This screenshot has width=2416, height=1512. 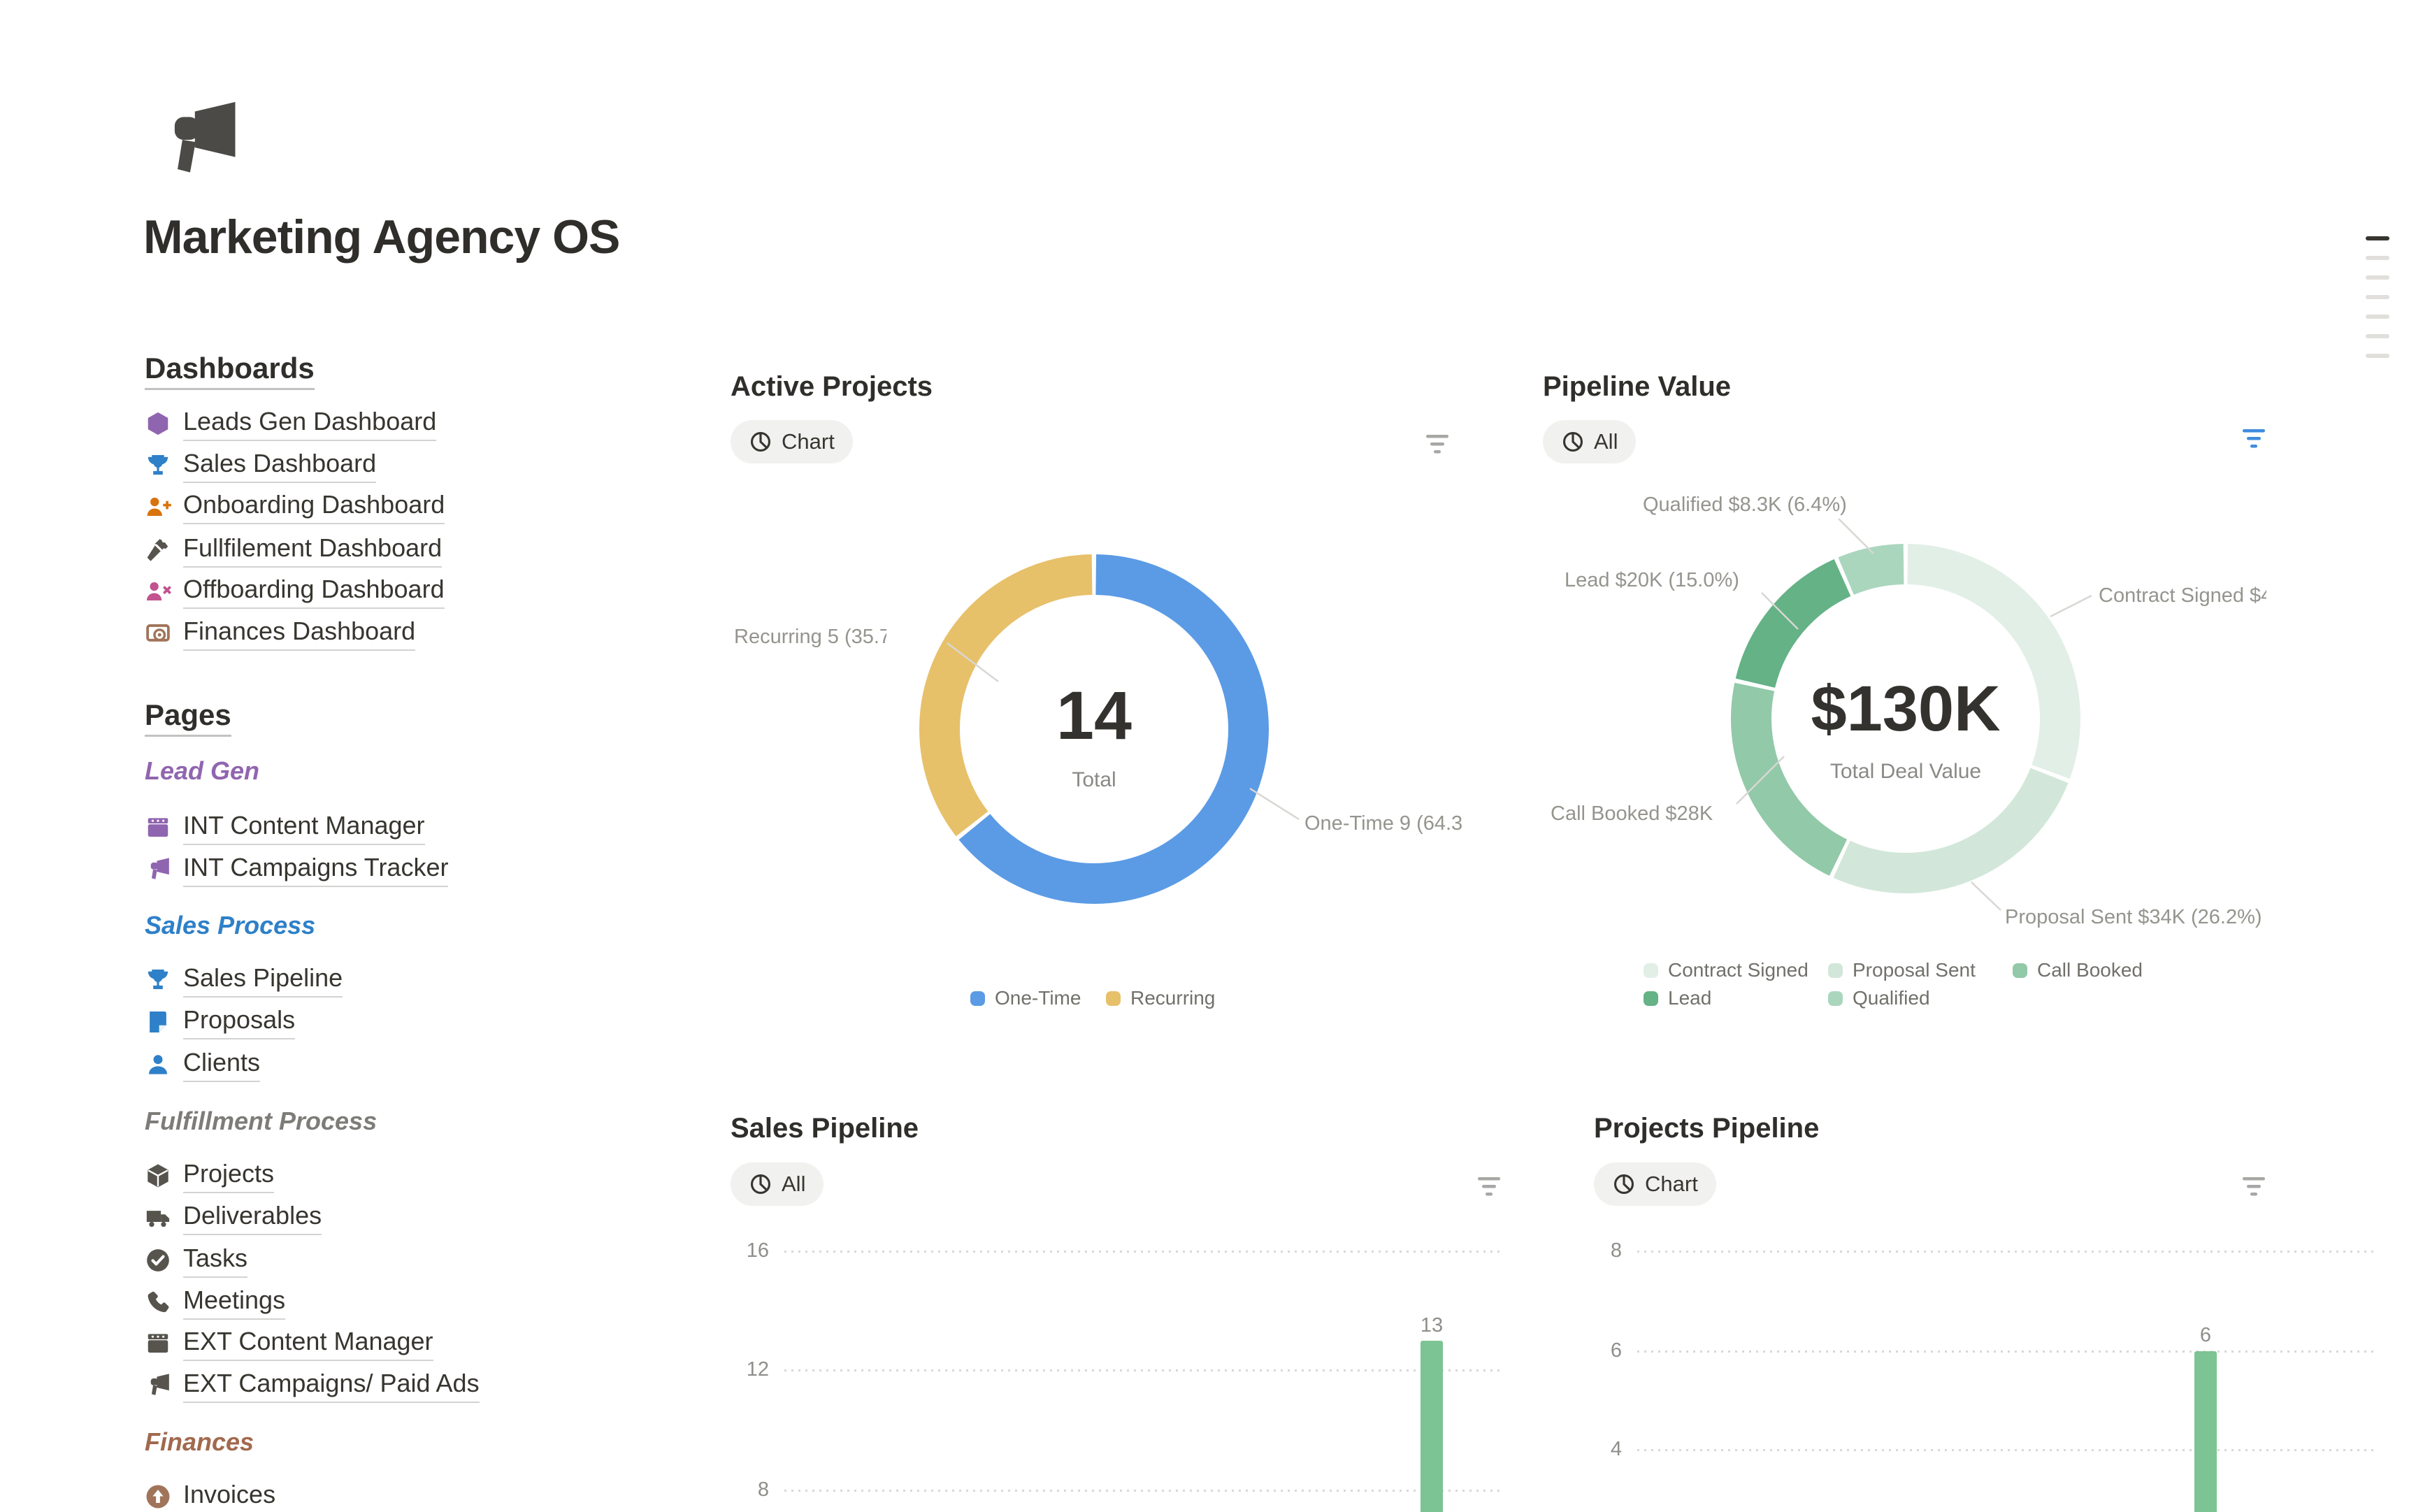 What do you see at coordinates (1160, 998) in the screenshot?
I see `legend-item-recurring: Recurring` at bounding box center [1160, 998].